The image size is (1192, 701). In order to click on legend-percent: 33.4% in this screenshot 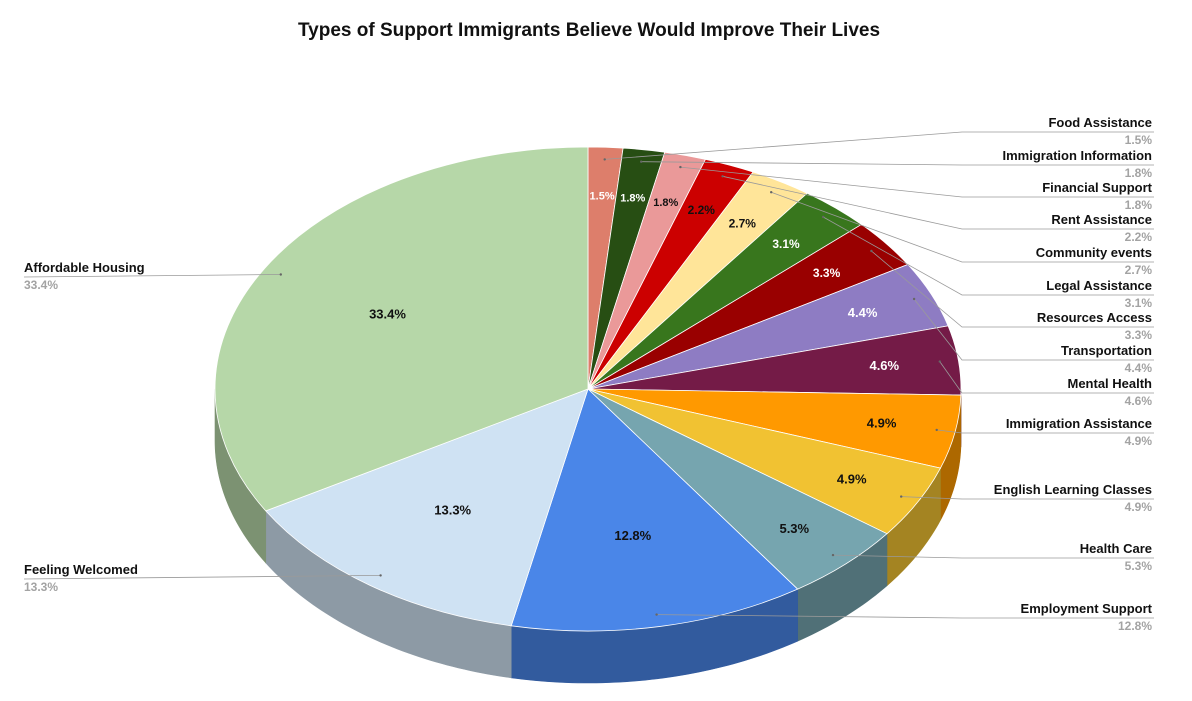, I will do `click(41, 285)`.